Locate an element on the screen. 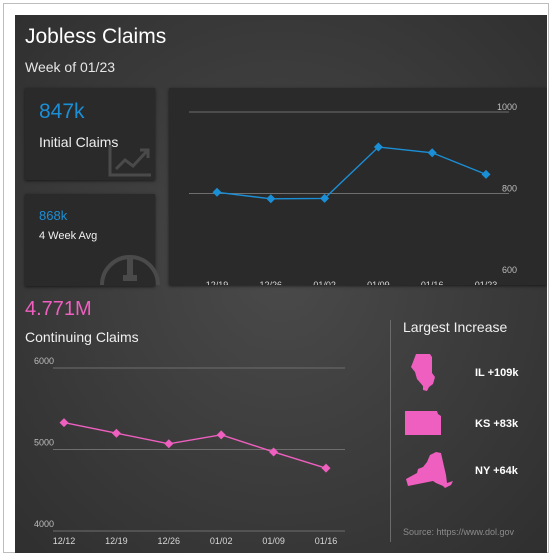 This screenshot has width=554, height=558. y-tick-label: 600 is located at coordinates (509, 270).